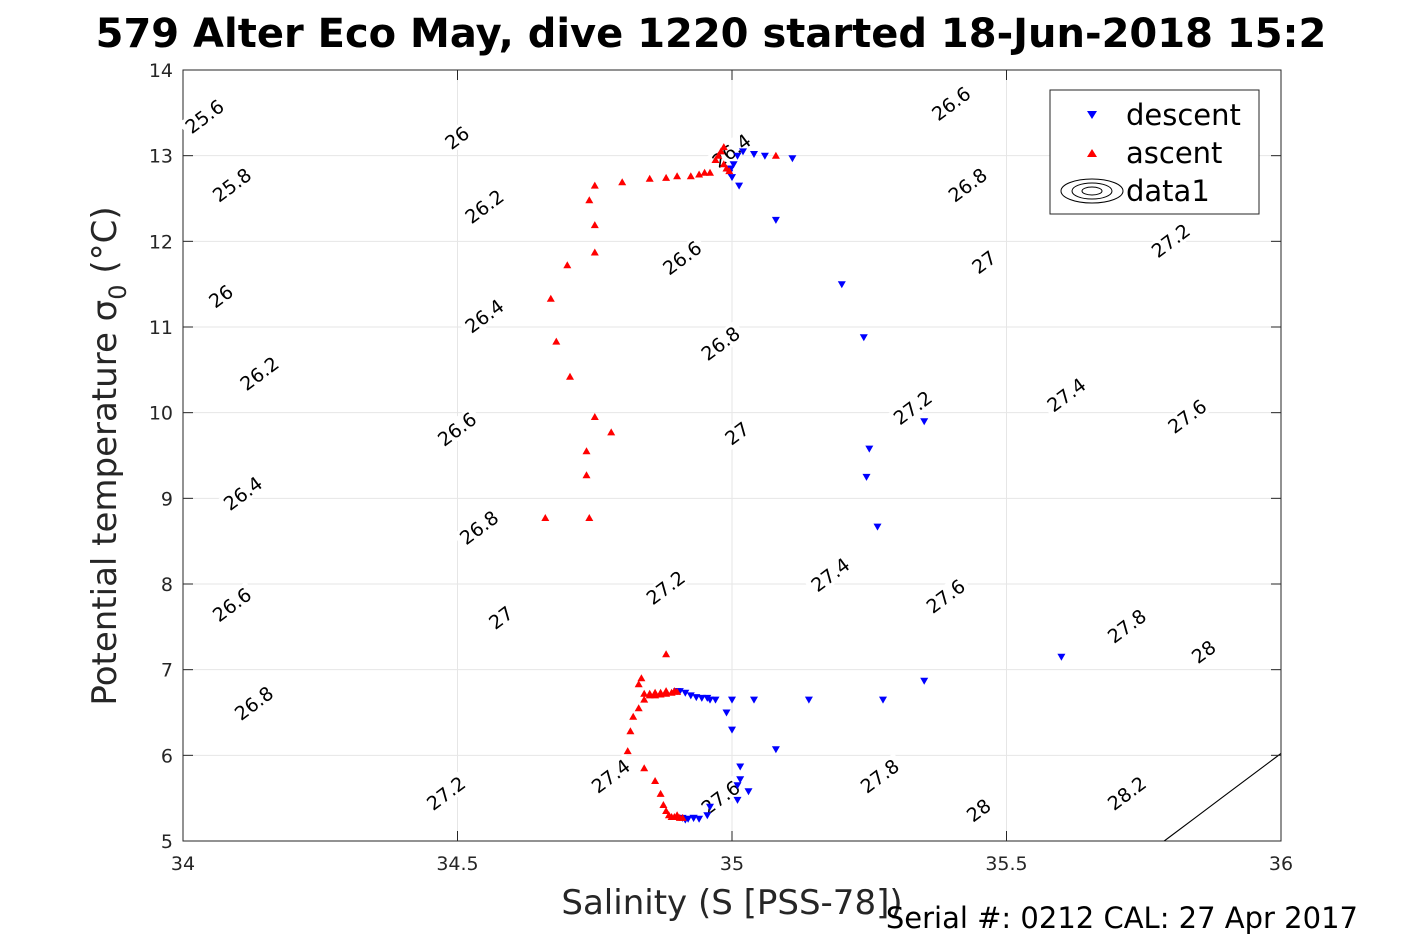 Image resolution: width=1417 pixels, height=945 pixels. I want to click on contour-label: 26, so click(221, 296).